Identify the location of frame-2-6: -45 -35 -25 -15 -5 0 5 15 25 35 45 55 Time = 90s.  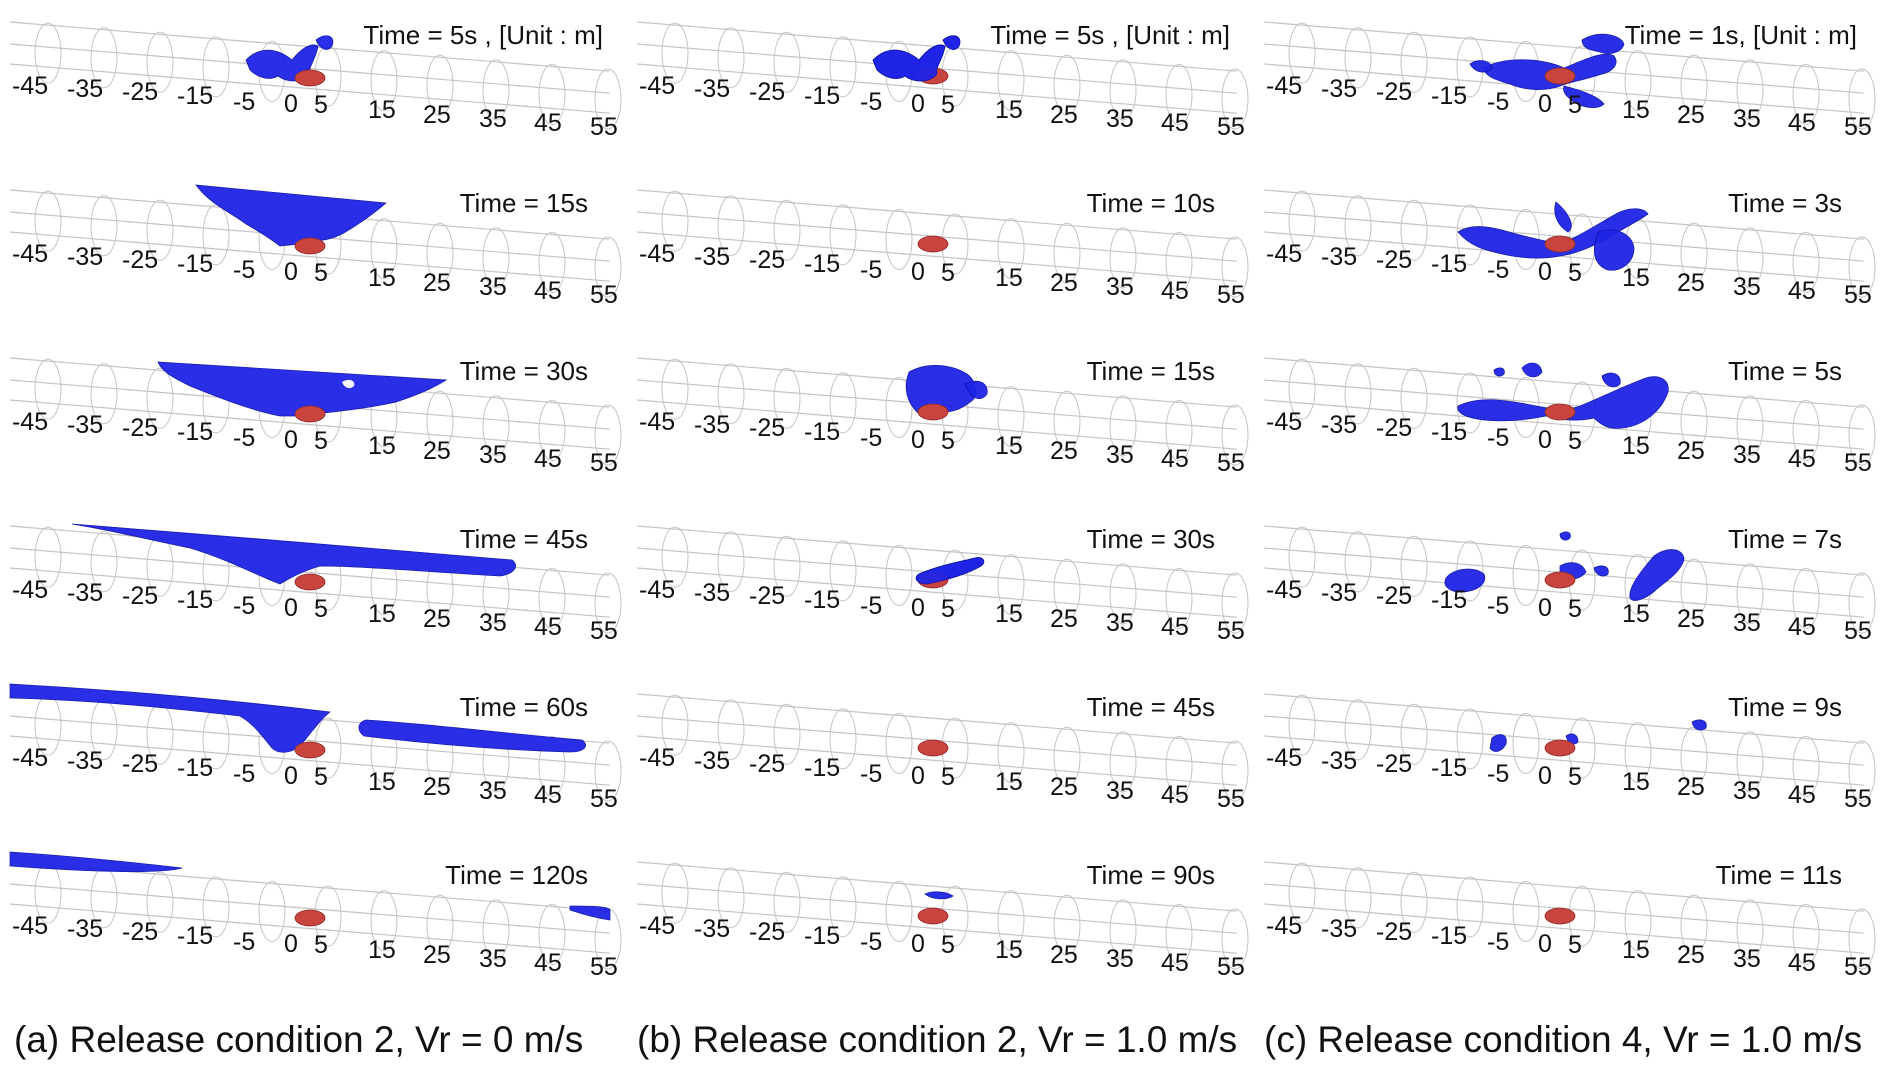
(942, 920).